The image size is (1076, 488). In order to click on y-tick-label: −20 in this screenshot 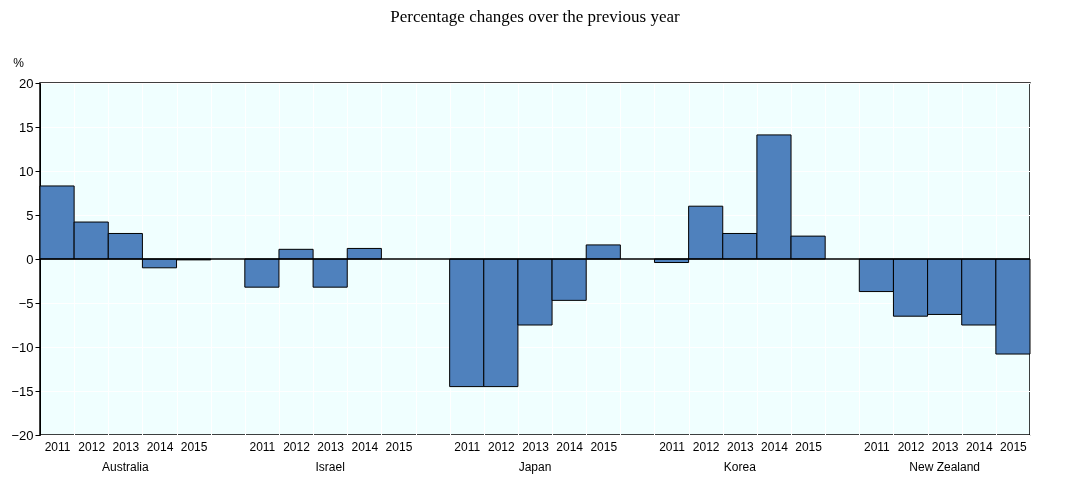, I will do `click(22, 435)`.